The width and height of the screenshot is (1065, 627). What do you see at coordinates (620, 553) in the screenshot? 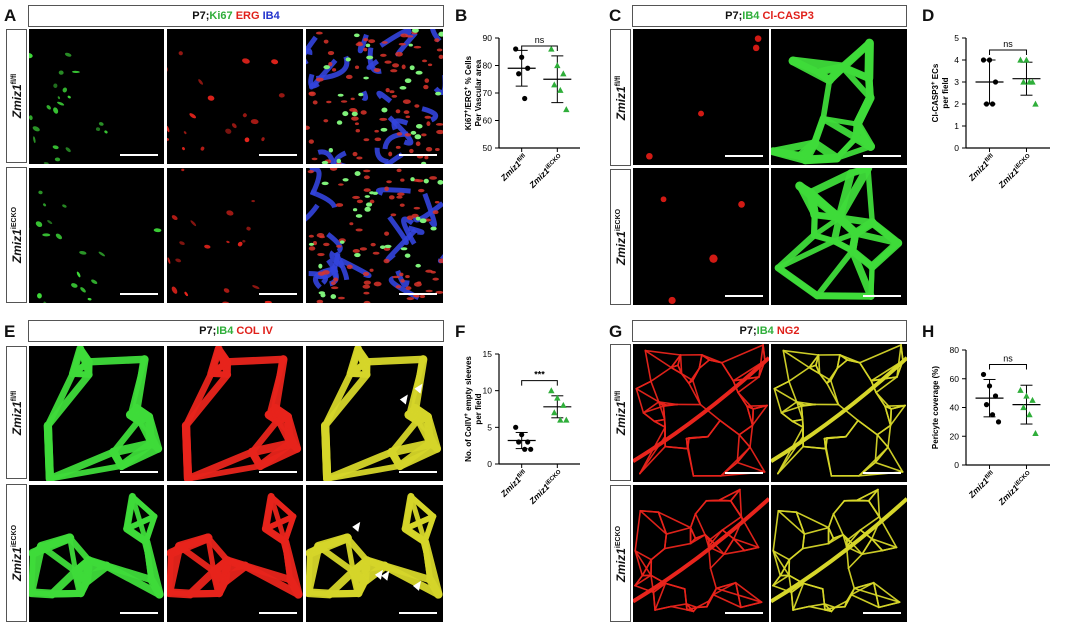
I see `row-label-ecko-G: Zmiz1iECKO` at bounding box center [620, 553].